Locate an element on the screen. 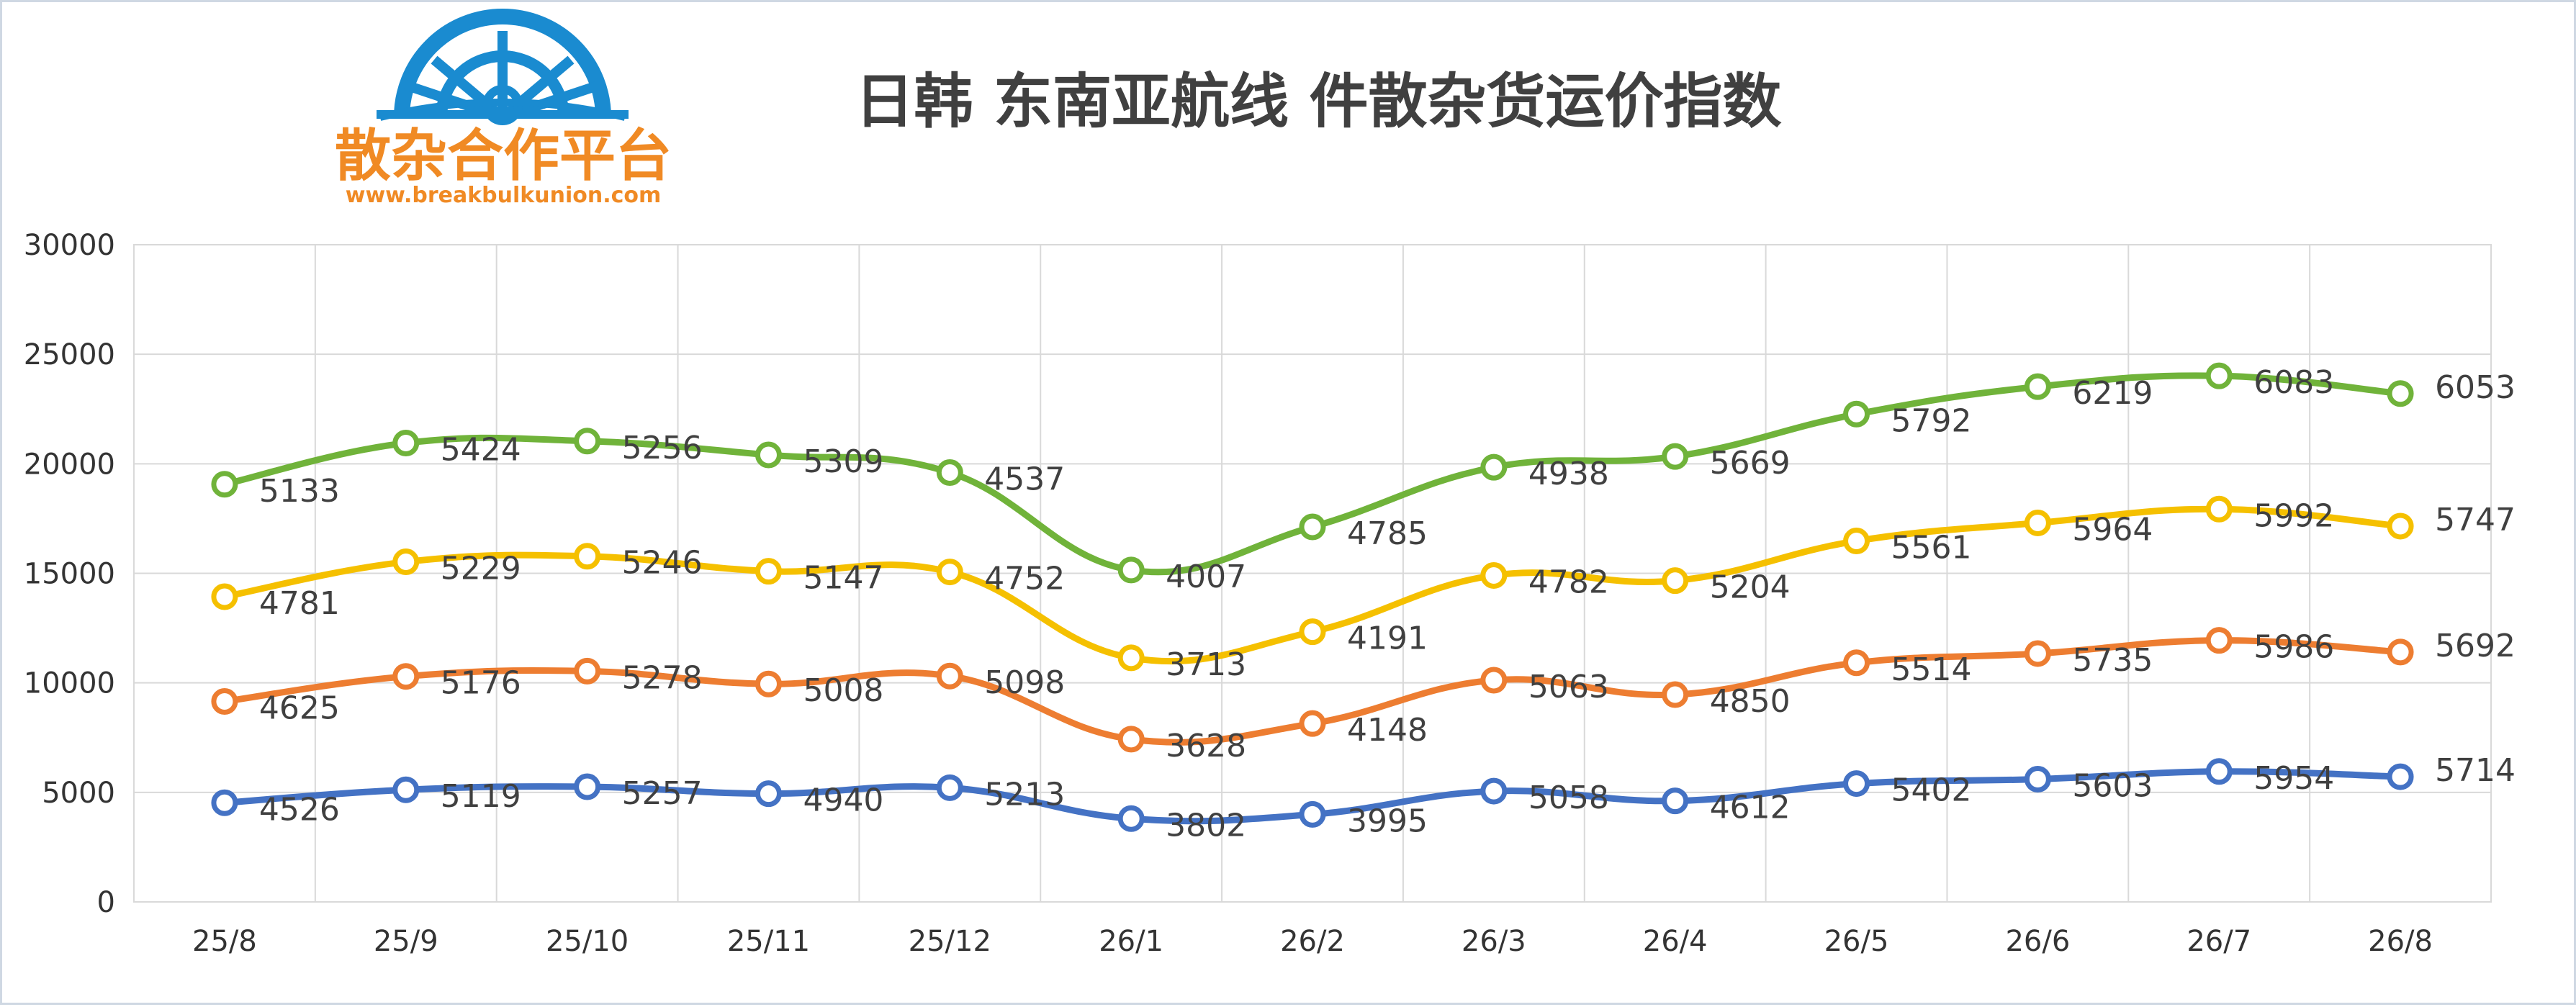 The width and height of the screenshot is (2576, 1007). data-label: 5669 is located at coordinates (1750, 463).